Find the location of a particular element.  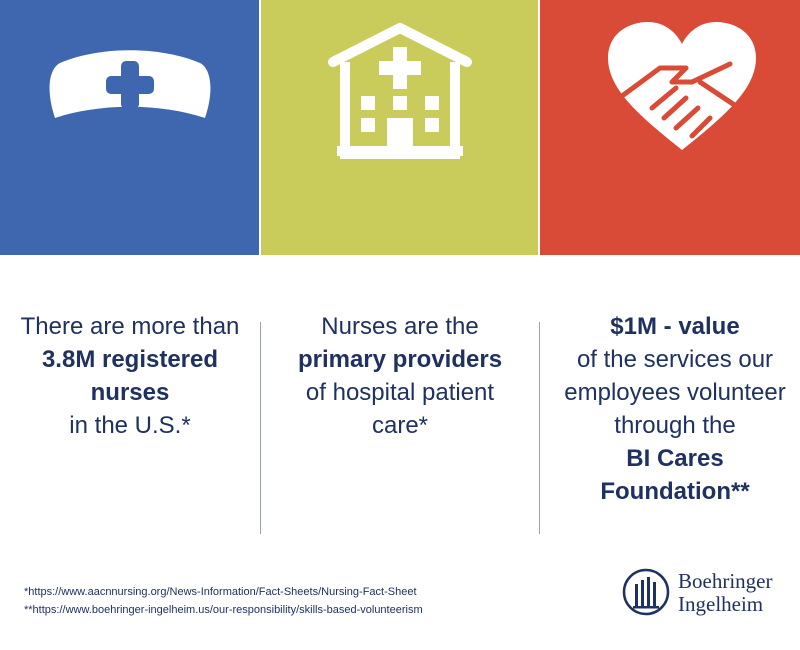

boehringer-logo: Boehringer Ingelheim is located at coordinates (707, 593).